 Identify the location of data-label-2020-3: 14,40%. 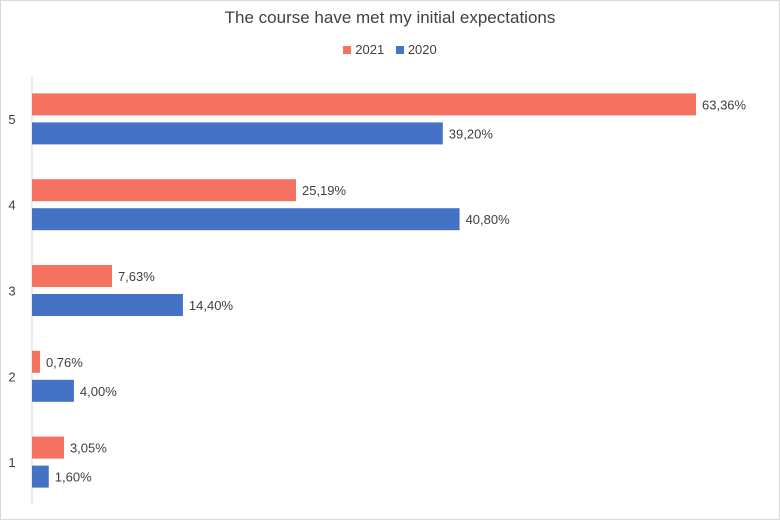
(211, 305).